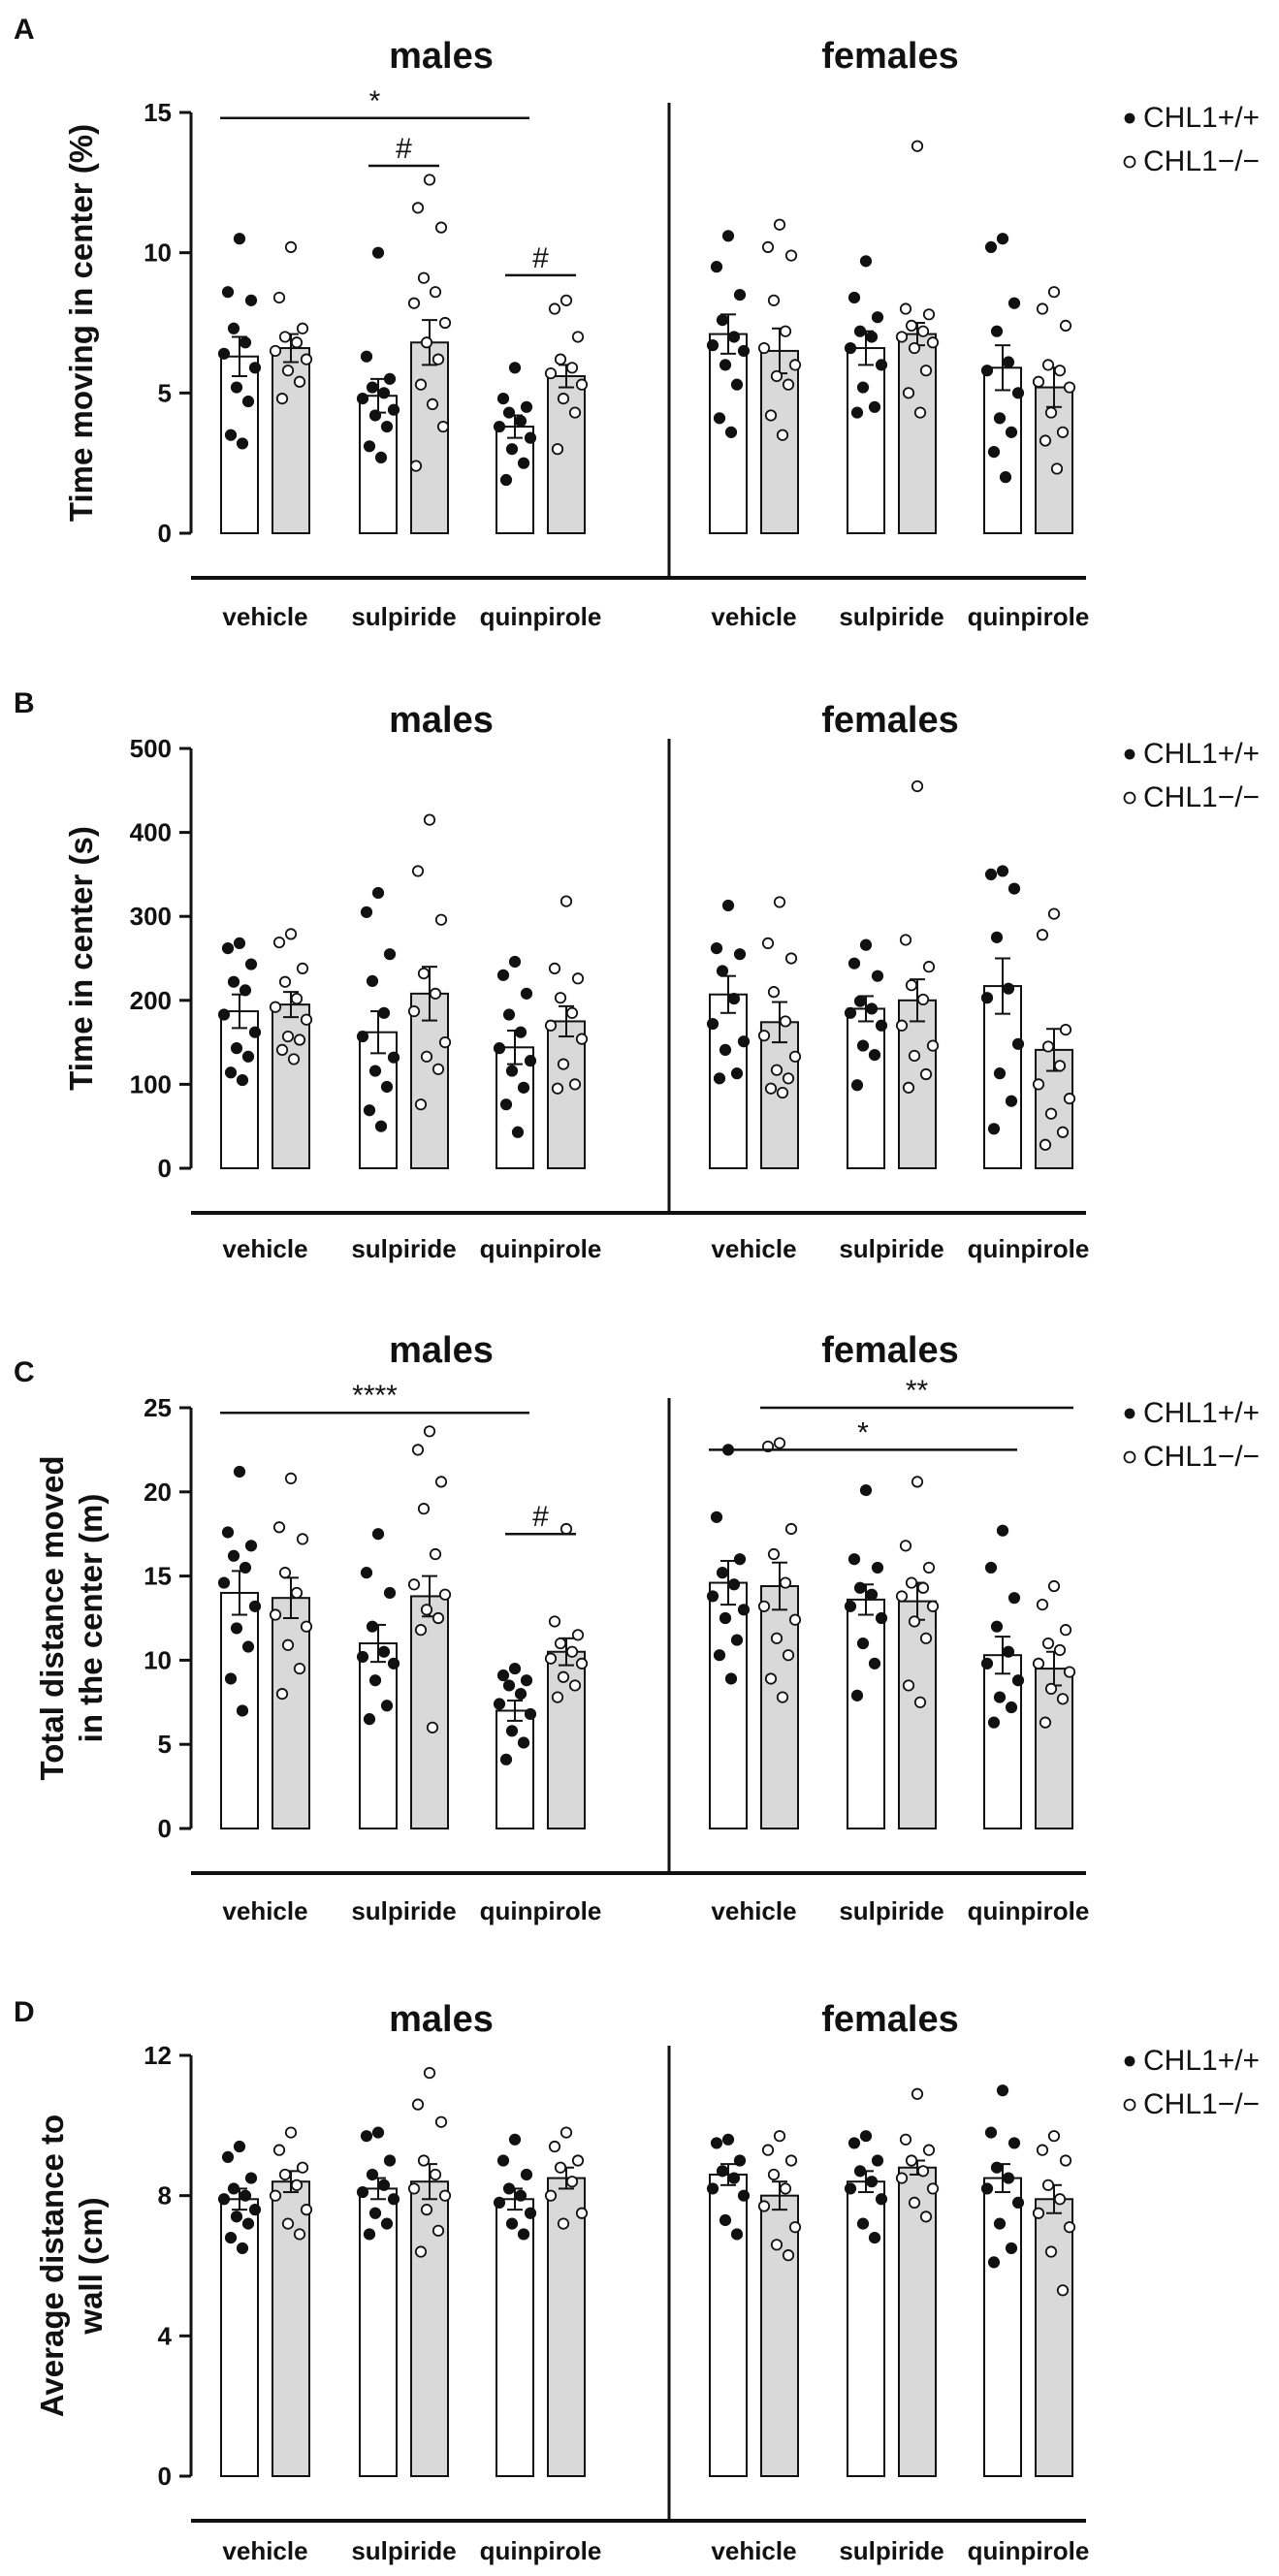 The width and height of the screenshot is (1279, 2576). Describe the element at coordinates (891, 2550) in the screenshot. I see `x-category-label: sulpiride` at that location.